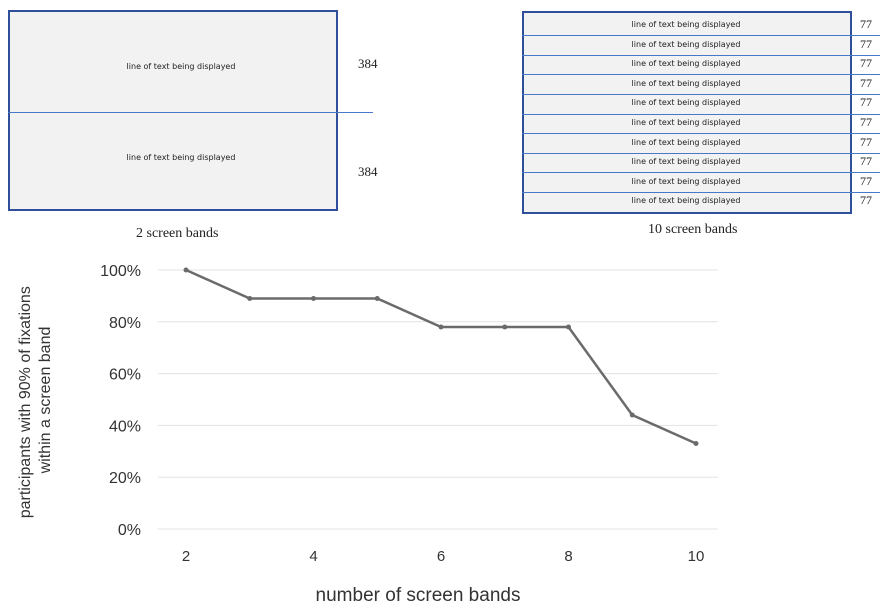  I want to click on two-bands-number-1: 384, so click(368, 63).